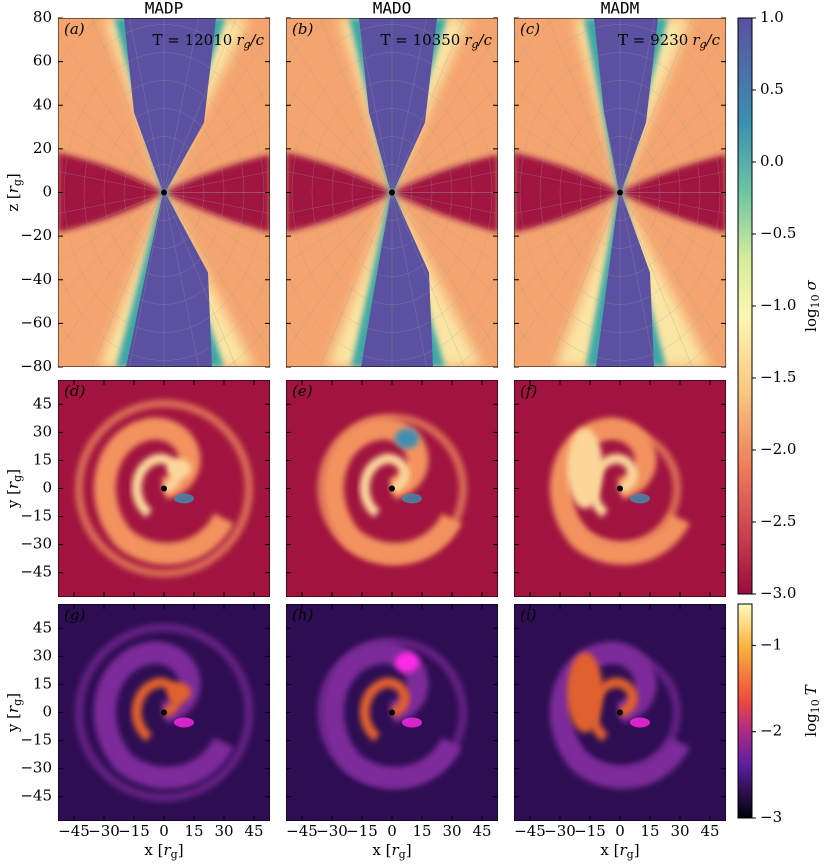 The height and width of the screenshot is (866, 830). What do you see at coordinates (620, 9) in the screenshot?
I see `column-title: MADM` at bounding box center [620, 9].